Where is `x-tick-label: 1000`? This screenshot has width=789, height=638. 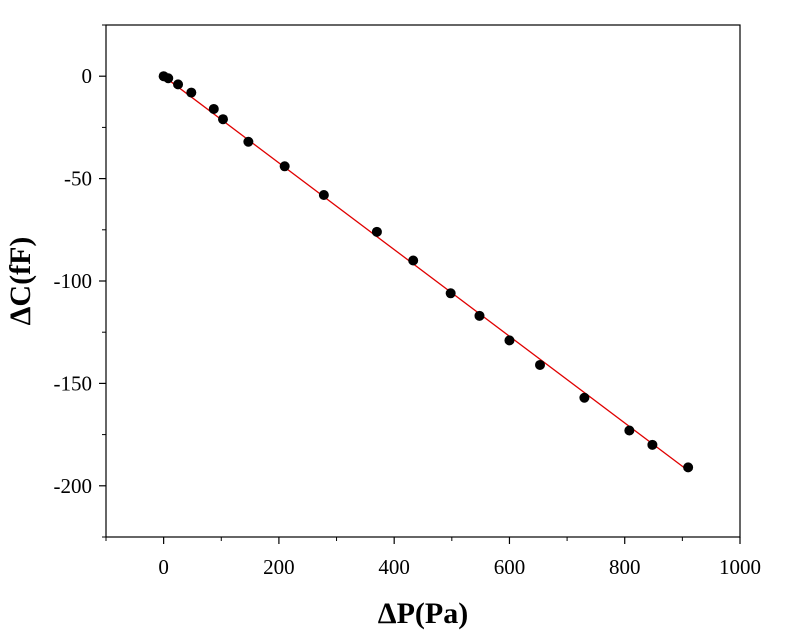 x-tick-label: 1000 is located at coordinates (740, 567).